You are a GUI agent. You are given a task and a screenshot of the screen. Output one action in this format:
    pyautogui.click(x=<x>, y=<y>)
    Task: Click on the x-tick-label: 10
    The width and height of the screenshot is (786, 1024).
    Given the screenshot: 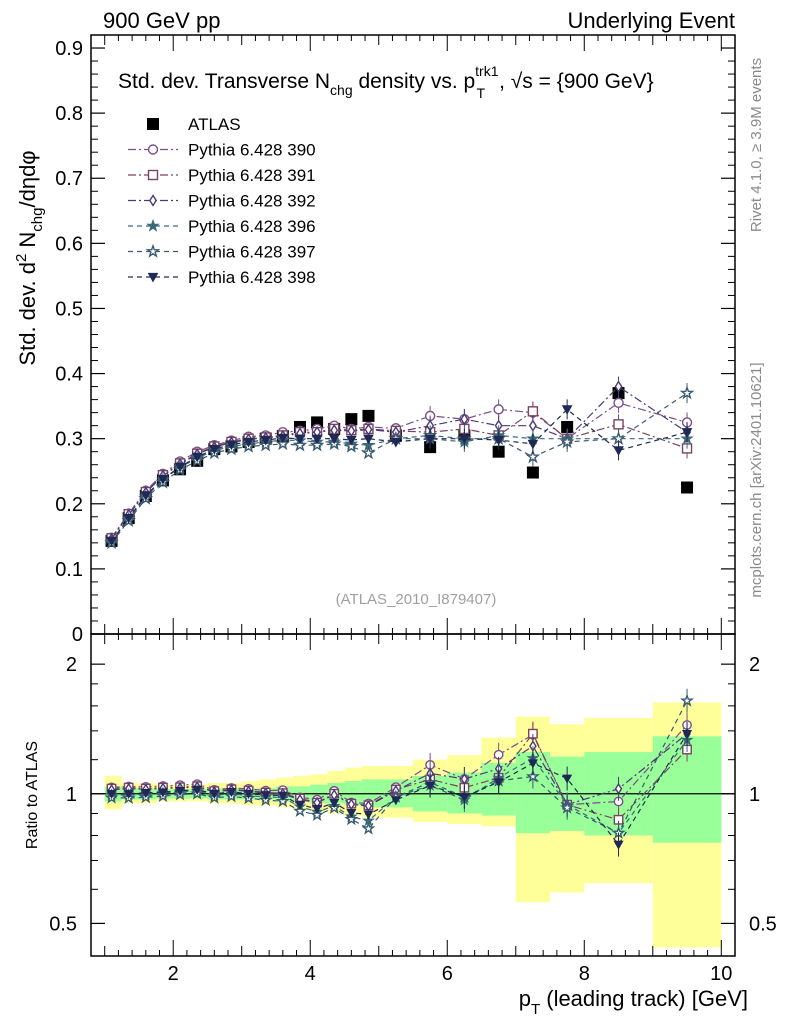 What is the action you would take?
    pyautogui.click(x=721, y=974)
    